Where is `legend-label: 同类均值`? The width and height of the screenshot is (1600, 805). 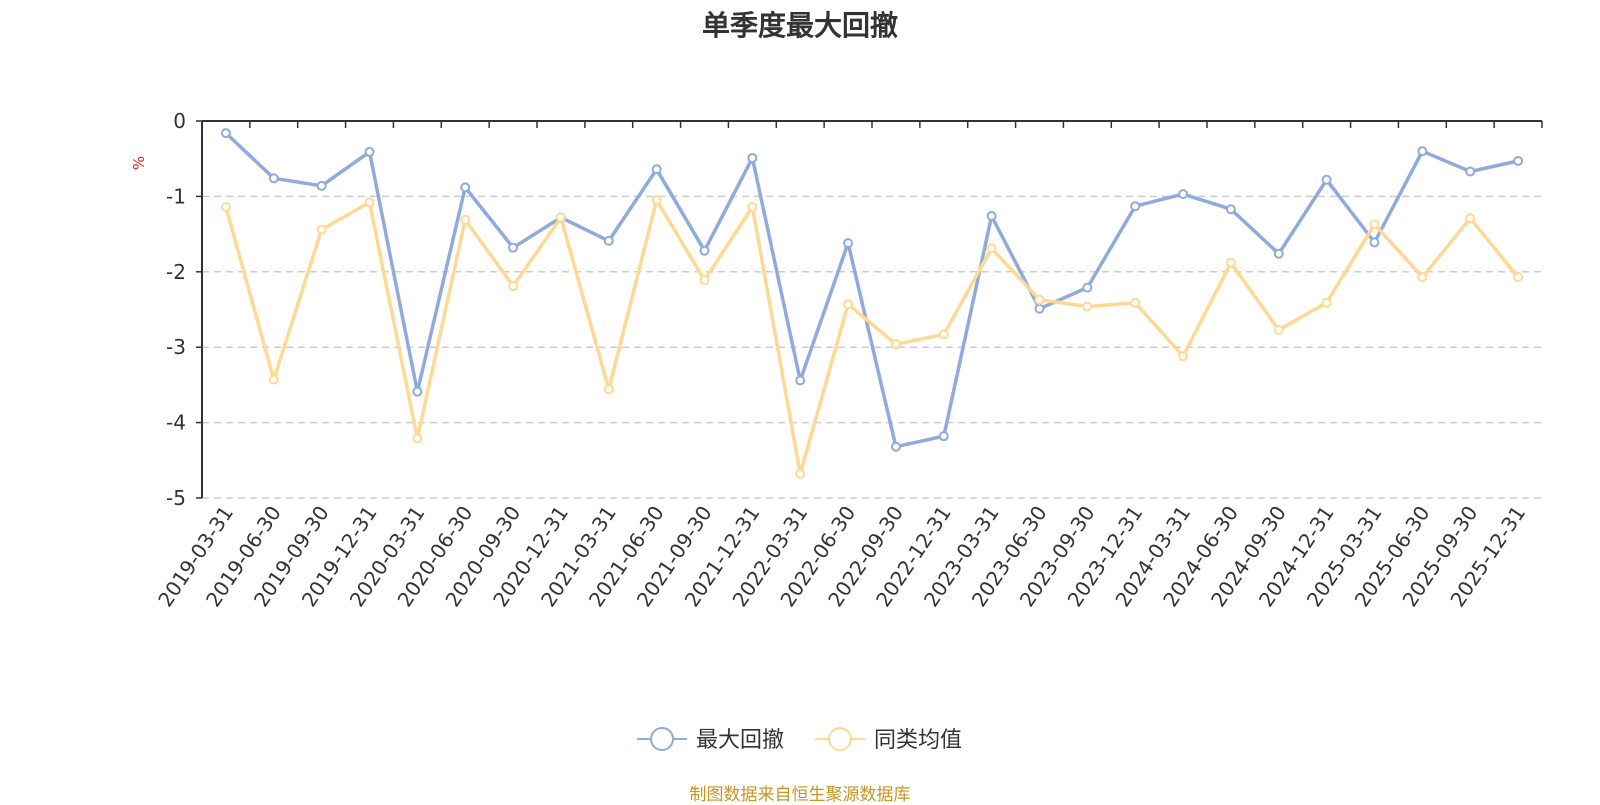
legend-label: 同类均值 is located at coordinates (918, 740).